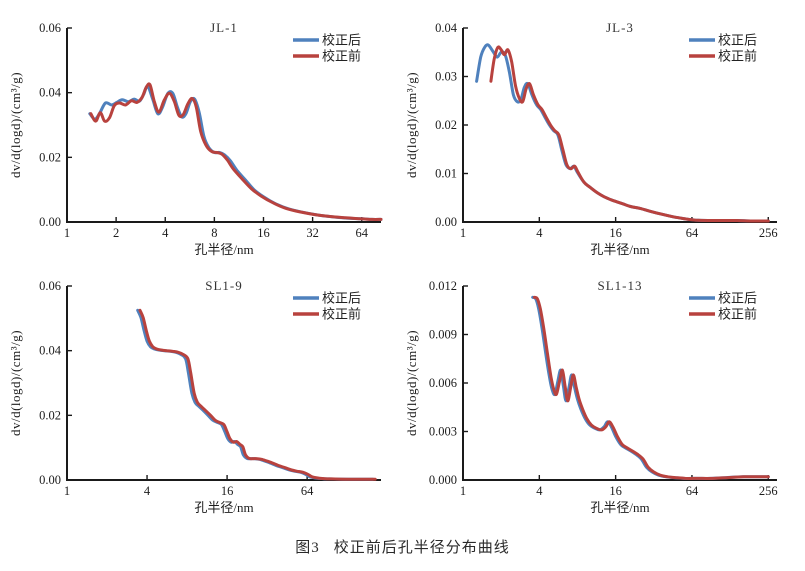 This screenshot has width=805, height=571. What do you see at coordinates (312, 233) in the screenshot?
I see `x-tick-label: 32` at bounding box center [312, 233].